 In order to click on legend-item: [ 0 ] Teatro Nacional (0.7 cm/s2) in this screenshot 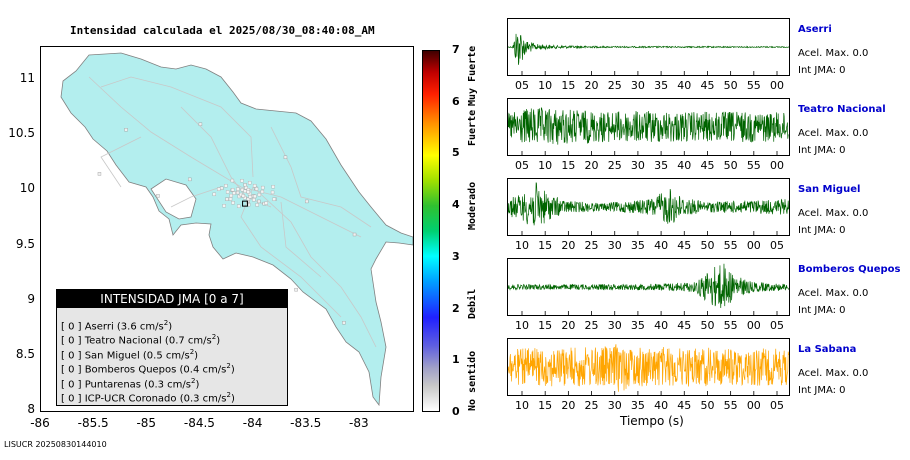, I will do `click(141, 340)`.